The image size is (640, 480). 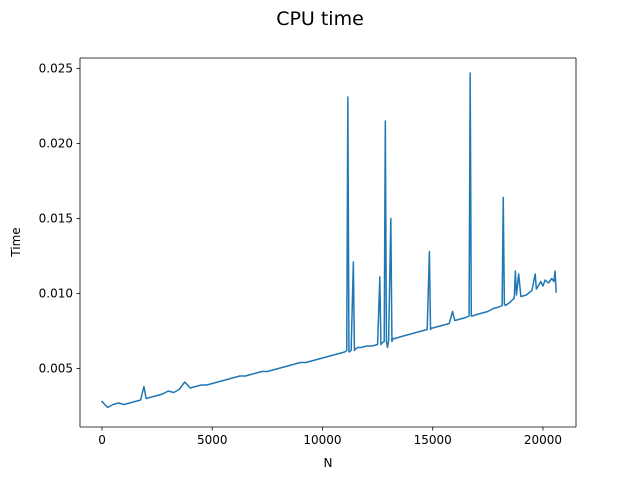 What do you see at coordinates (56, 144) in the screenshot?
I see `y-tick-label: 0.020` at bounding box center [56, 144].